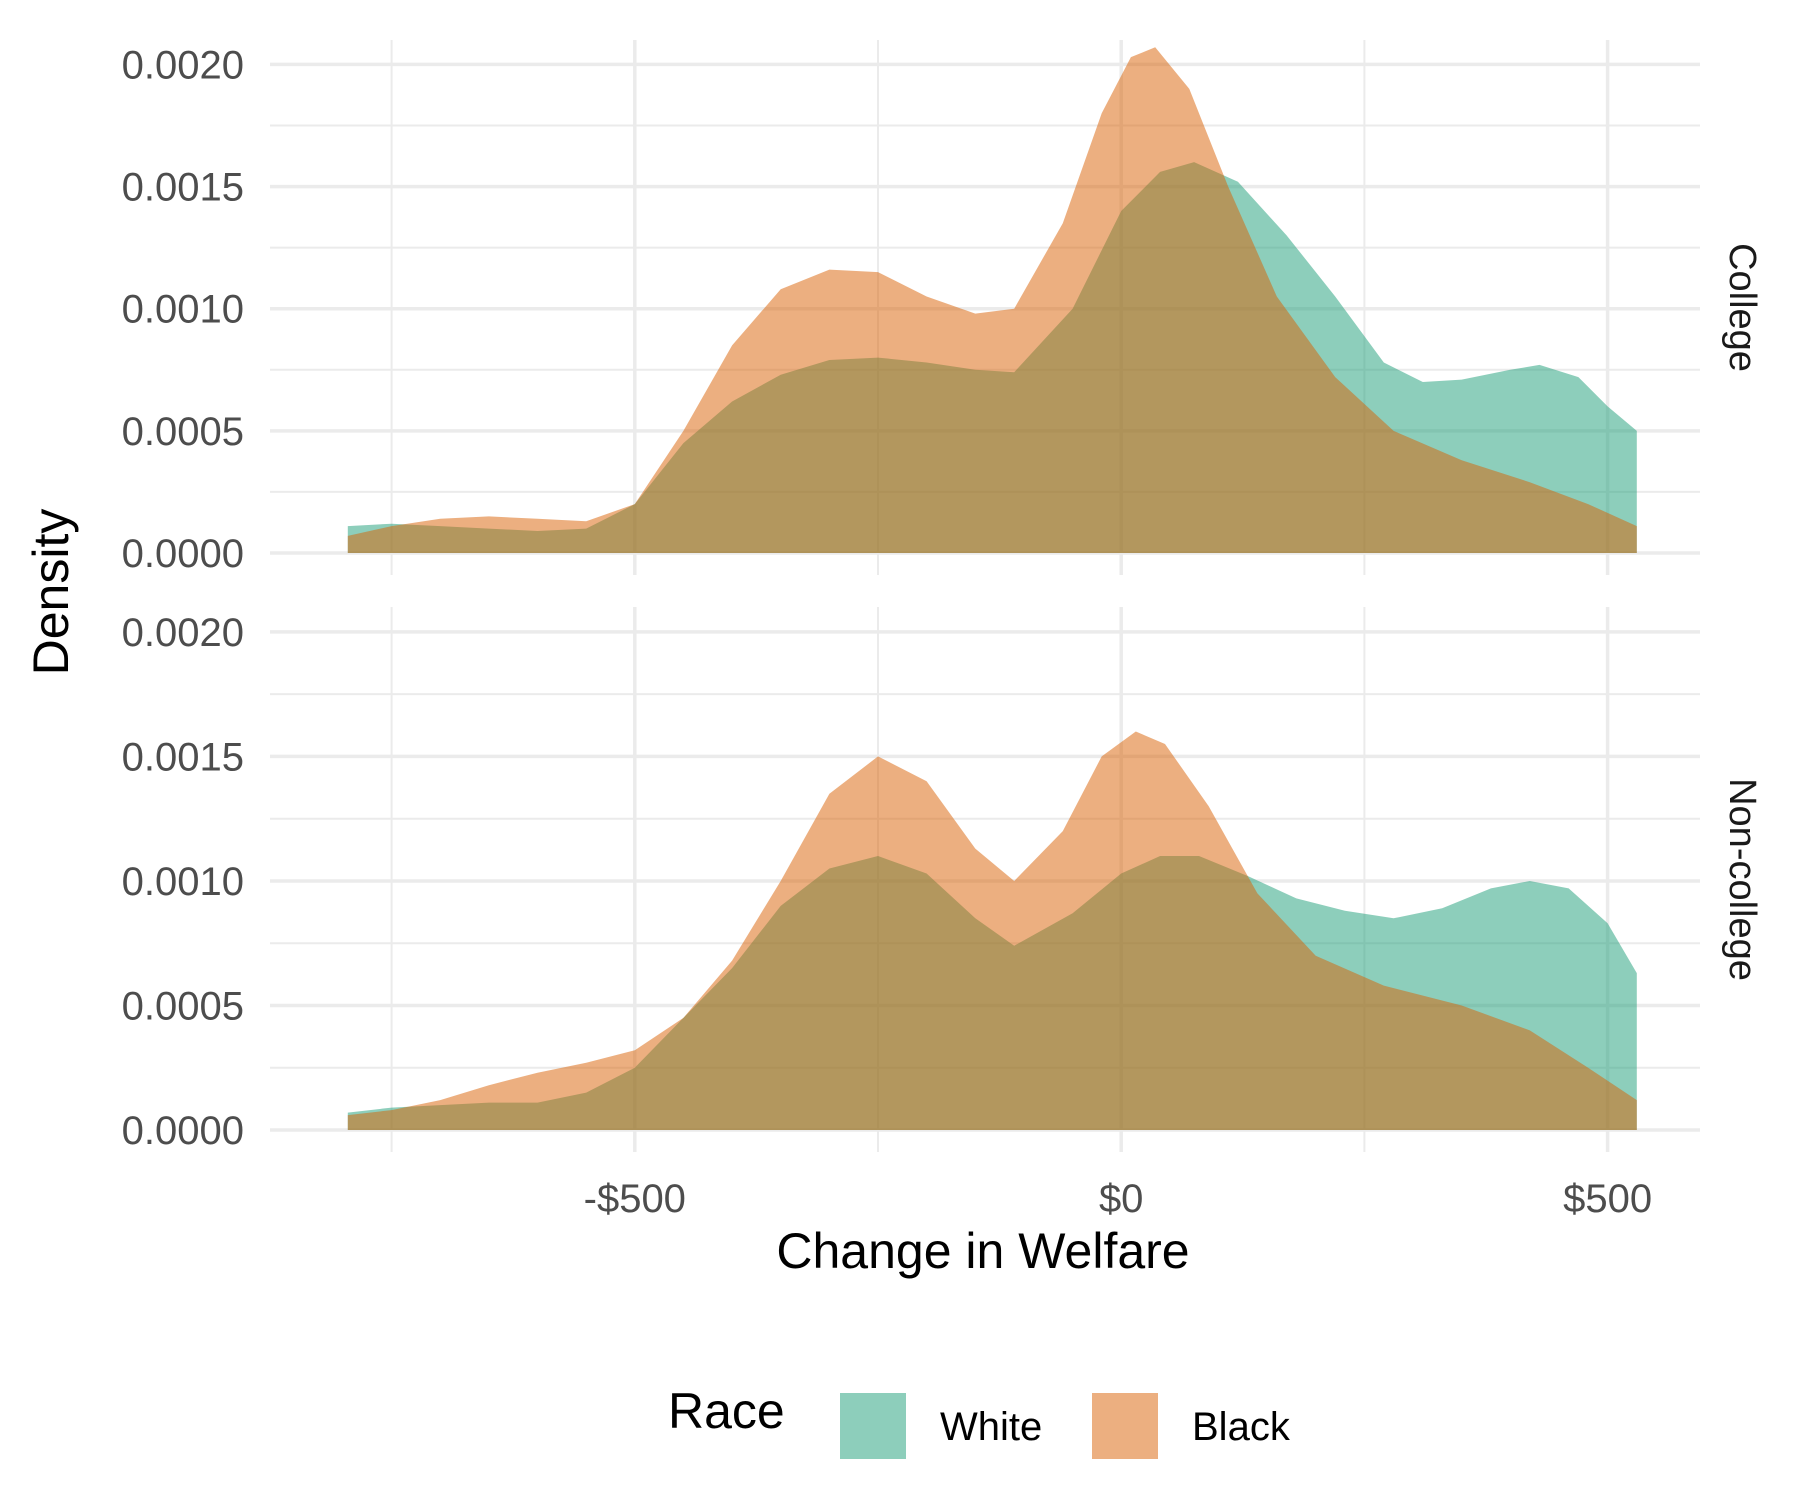  Describe the element at coordinates (991, 1427) in the screenshot. I see `legend-label-white: White` at that location.